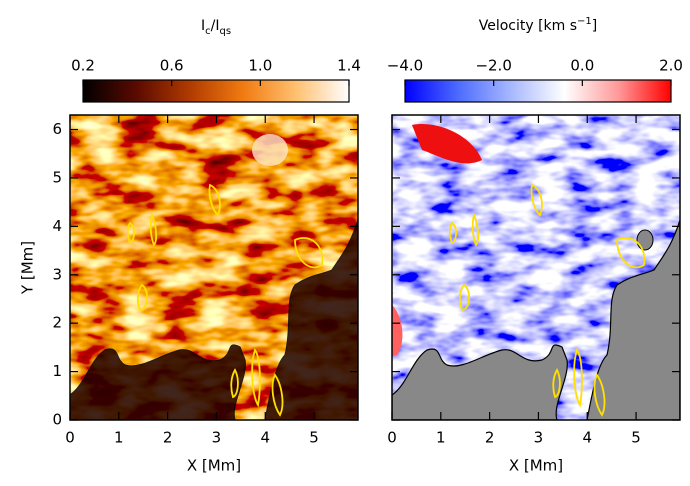 The width and height of the screenshot is (690, 486). What do you see at coordinates (349, 66) in the screenshot?
I see `colorbar-tick-label: 1.4` at bounding box center [349, 66].